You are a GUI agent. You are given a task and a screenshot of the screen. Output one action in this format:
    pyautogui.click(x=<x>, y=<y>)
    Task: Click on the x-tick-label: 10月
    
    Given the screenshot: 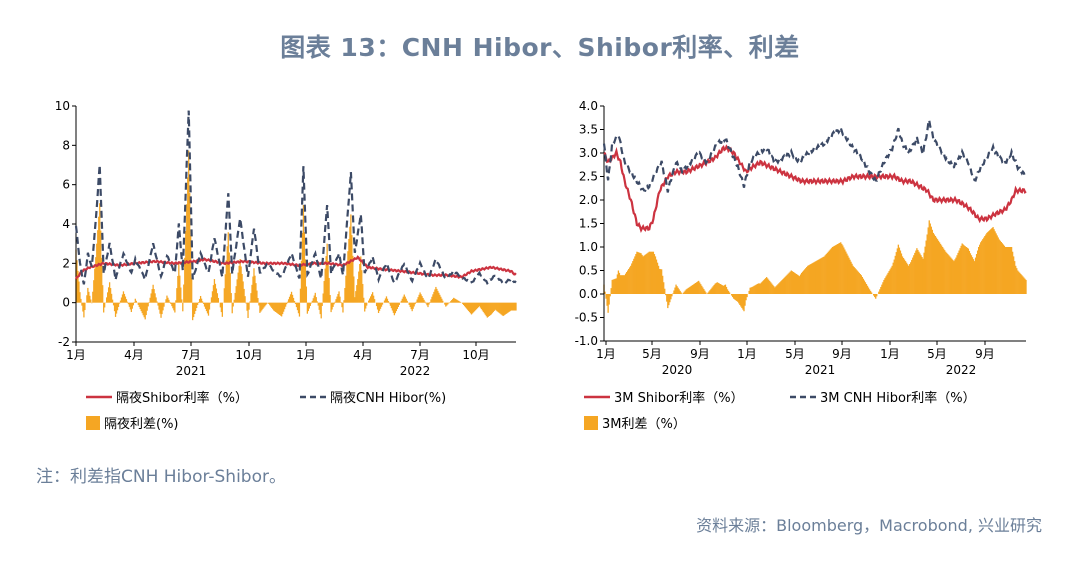 What is the action you would take?
    pyautogui.click(x=248, y=355)
    